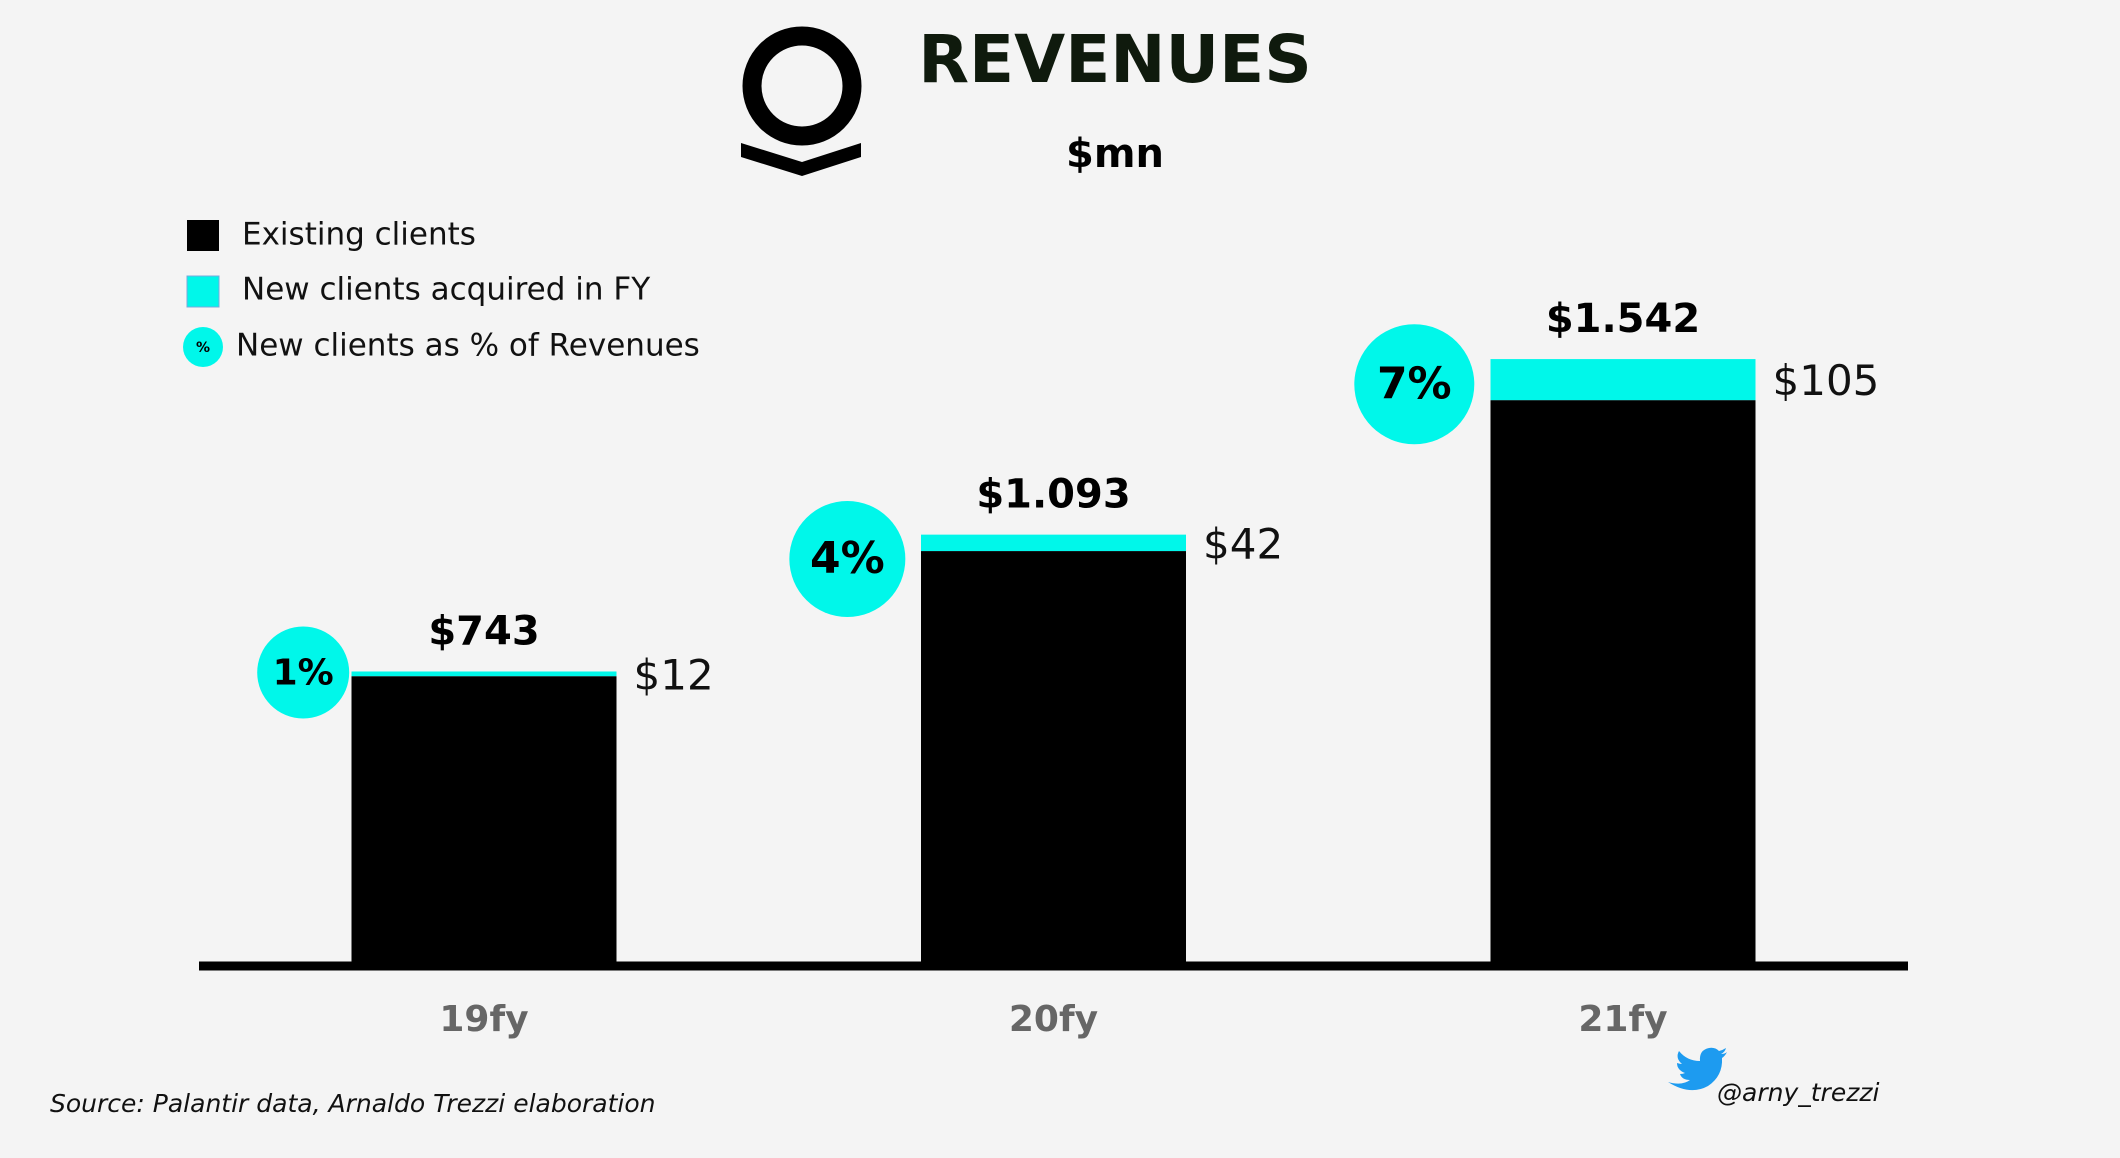 The height and width of the screenshot is (1158, 2120). Describe the element at coordinates (446, 290) in the screenshot. I see `legend-label: New clients acquired in FY` at that location.